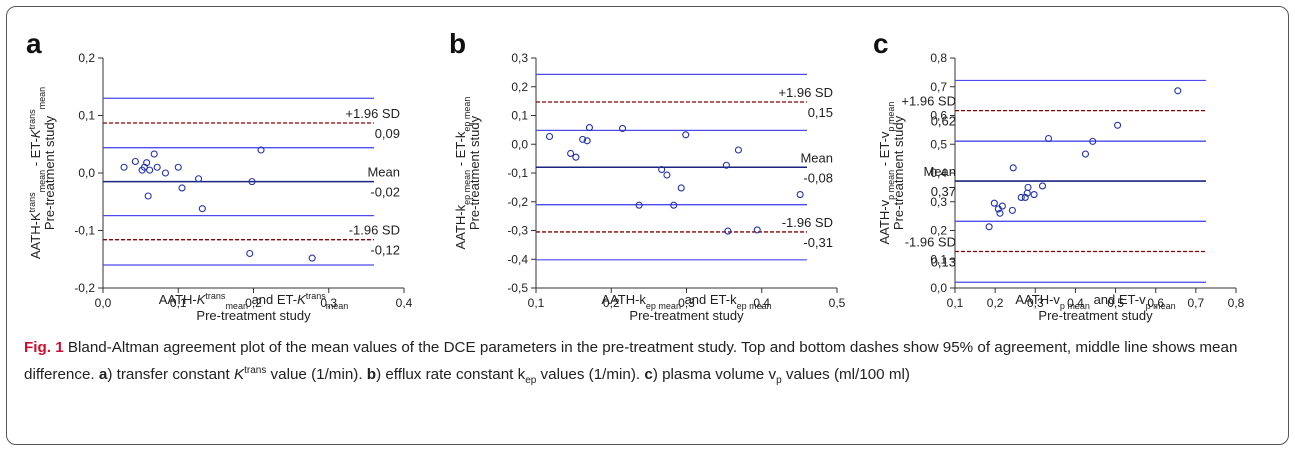 This screenshot has height=451, width=1295. I want to click on y-axis-label-part: p mean, so click(891, 185).